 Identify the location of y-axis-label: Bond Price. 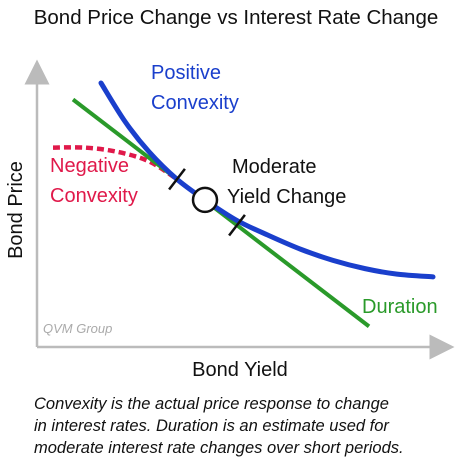
(16, 210).